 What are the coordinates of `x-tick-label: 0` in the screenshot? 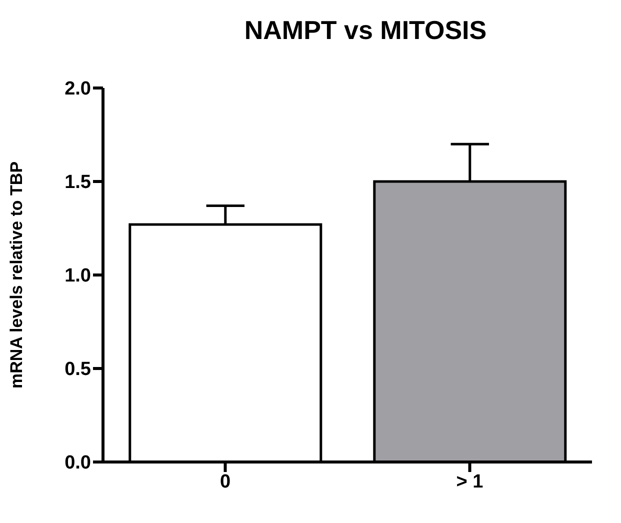 It's located at (225, 481).